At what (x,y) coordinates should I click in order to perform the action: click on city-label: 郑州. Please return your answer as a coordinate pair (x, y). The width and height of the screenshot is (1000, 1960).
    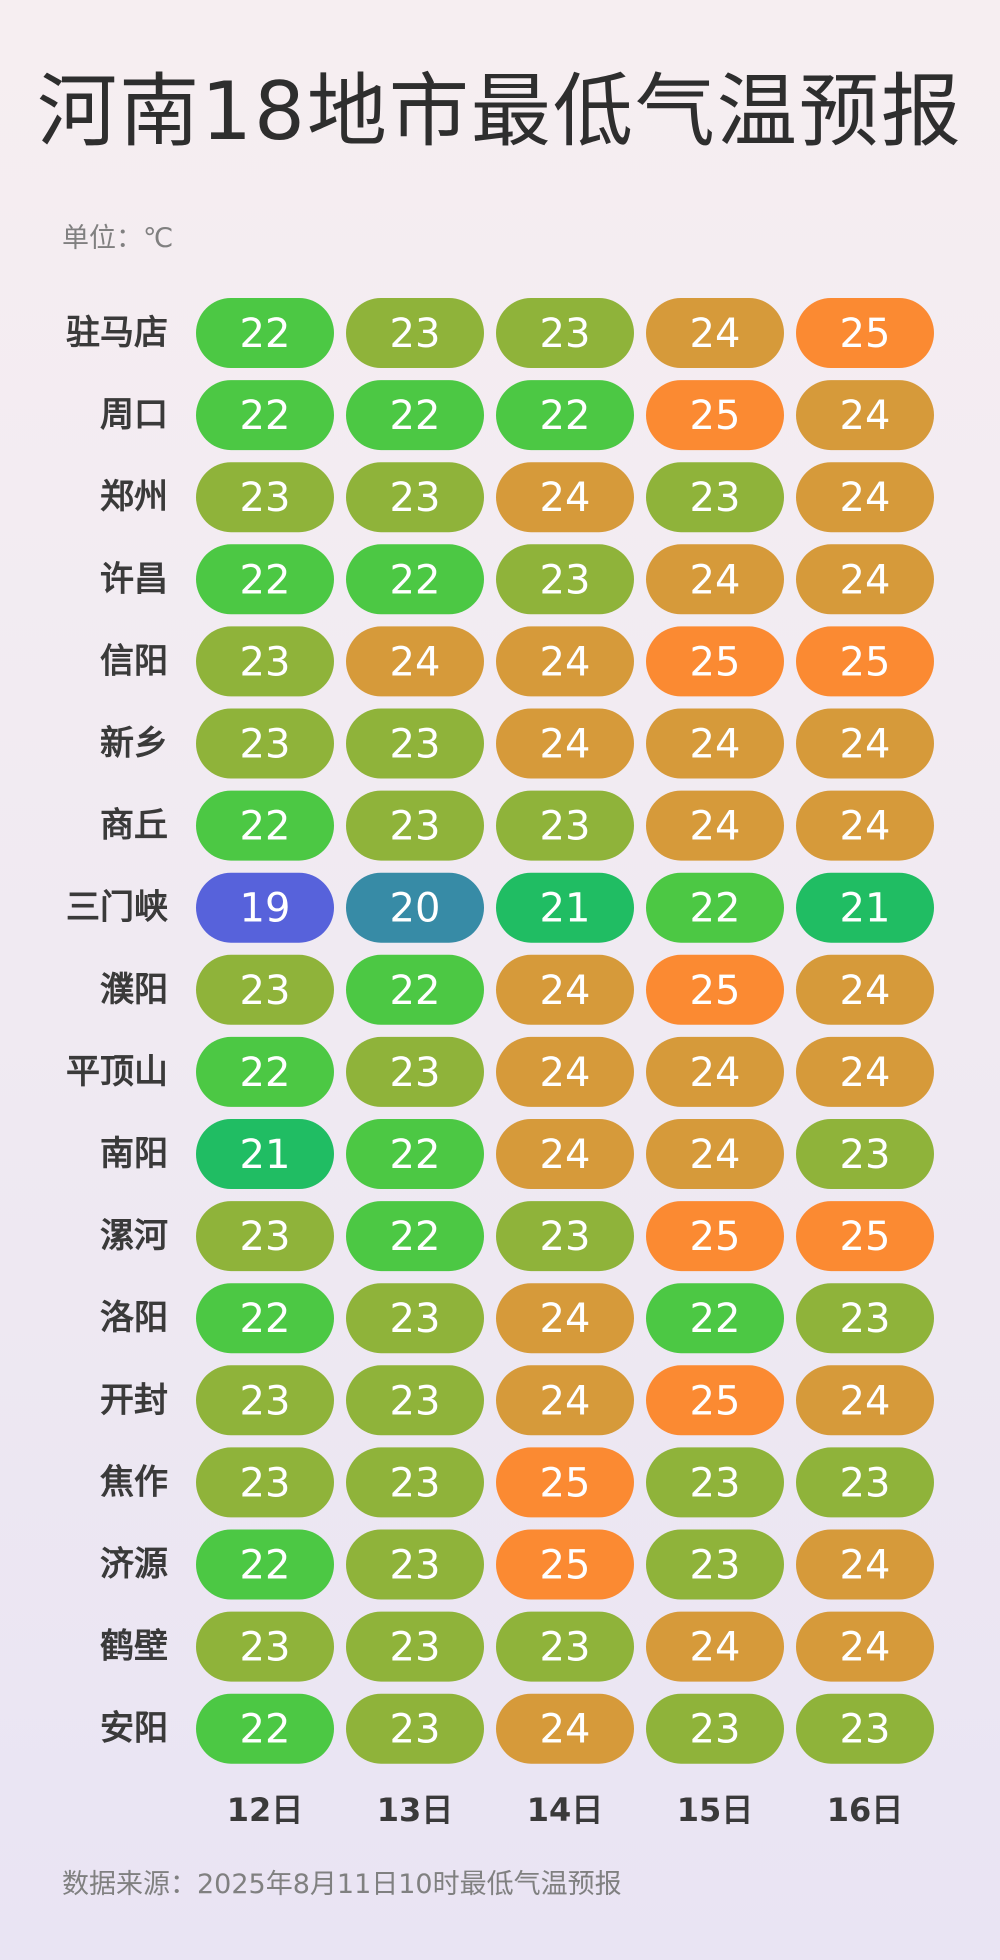
    Looking at the image, I should click on (134, 497).